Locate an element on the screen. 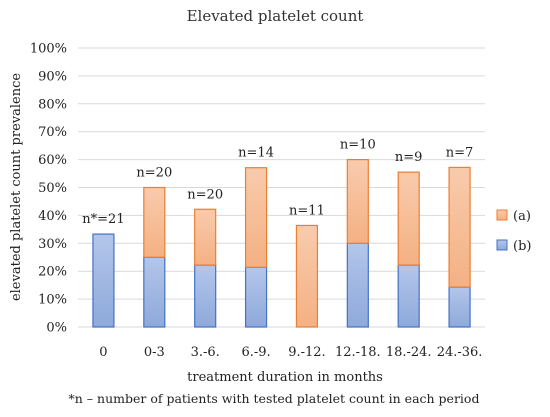 This screenshot has width=550, height=417. y-tick-label: 60% is located at coordinates (52, 160).